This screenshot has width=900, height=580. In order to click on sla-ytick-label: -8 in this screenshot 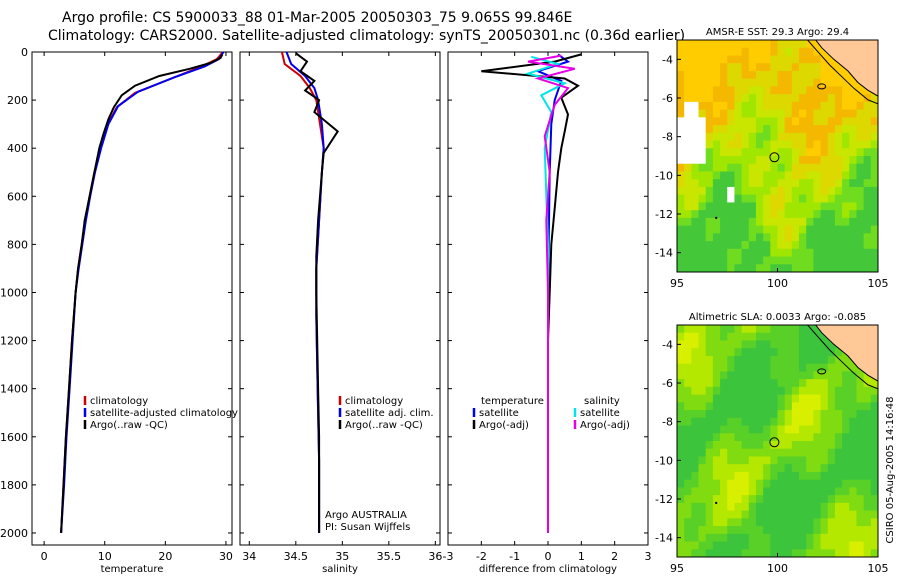, I will do `click(667, 422)`.